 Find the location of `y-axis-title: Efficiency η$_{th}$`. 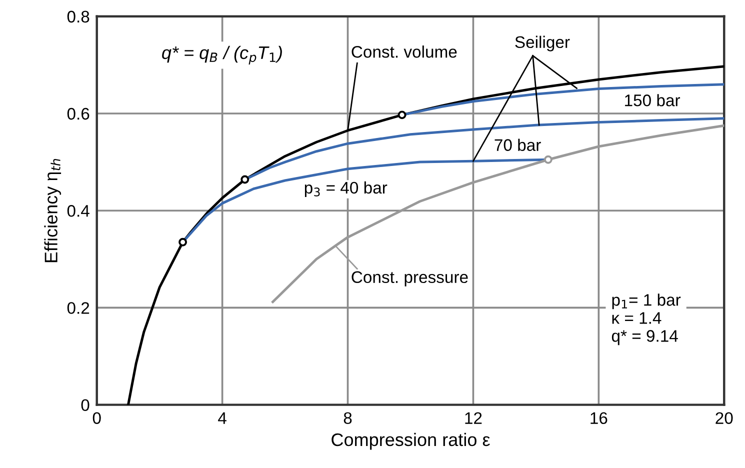

y-axis-title: Efficiency η$_{th}$ is located at coordinates (53, 210).